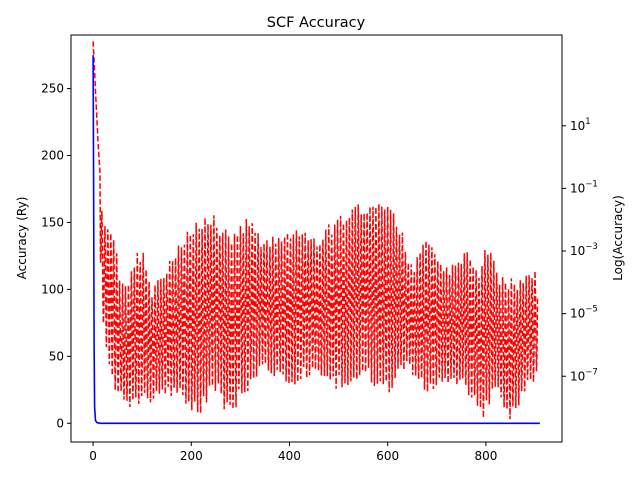  Describe the element at coordinates (22, 238) in the screenshot. I see `y-axis-label: Accuracy (Ry)` at that location.